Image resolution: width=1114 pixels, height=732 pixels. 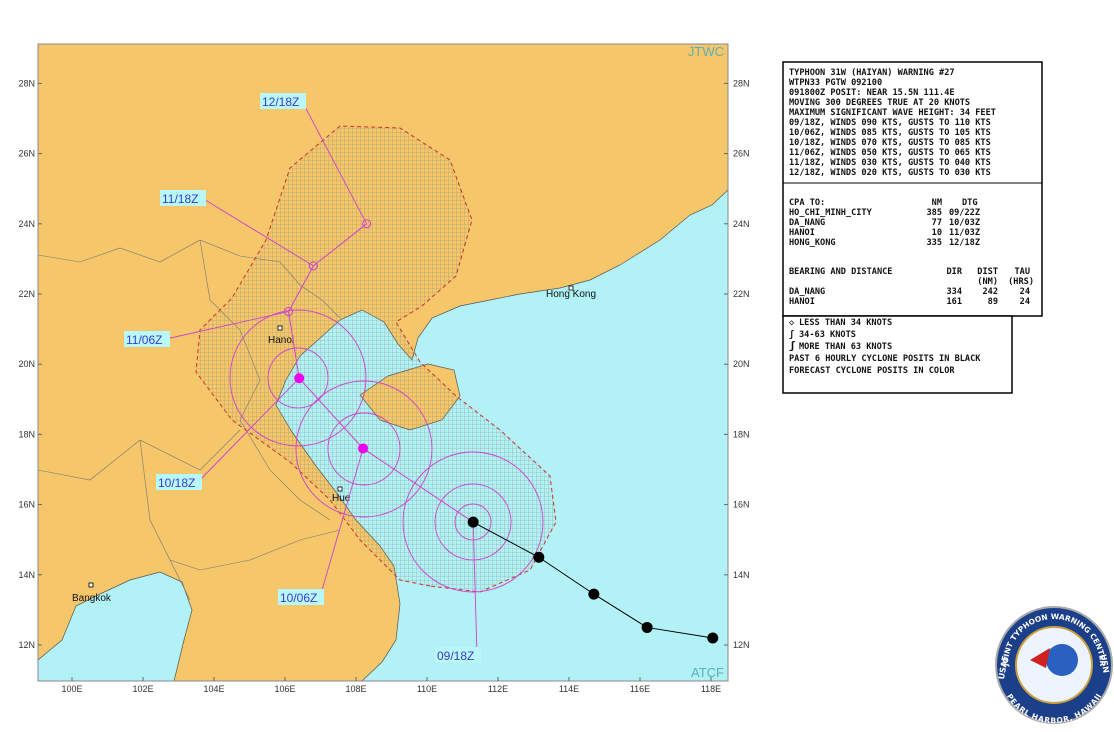 I want to click on place-label: Hanoi, so click(x=281, y=340).